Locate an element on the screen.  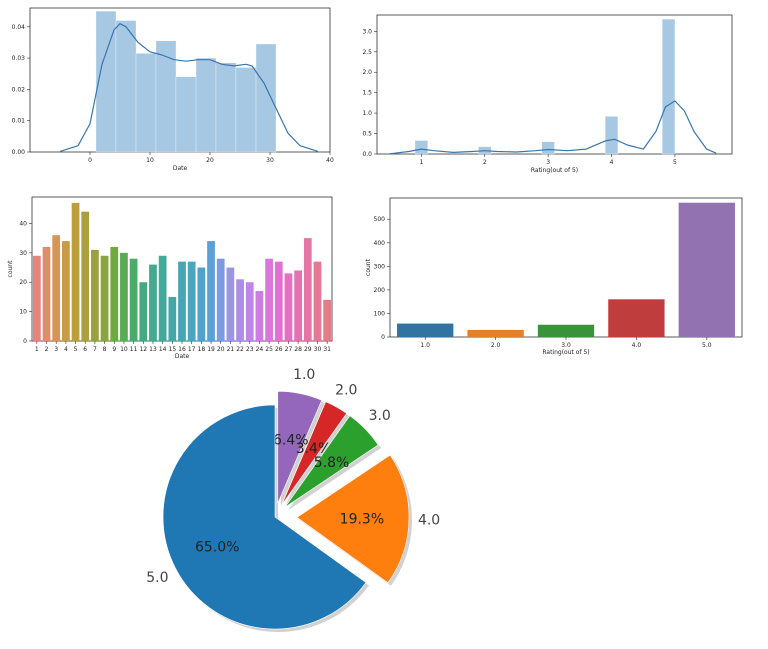
y-tick-label: 300 is located at coordinates (380, 266).